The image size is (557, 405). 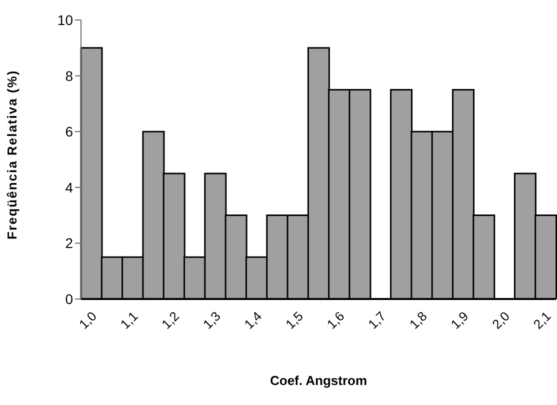 I want to click on x-tick-label: 1,4, so click(x=253, y=320).